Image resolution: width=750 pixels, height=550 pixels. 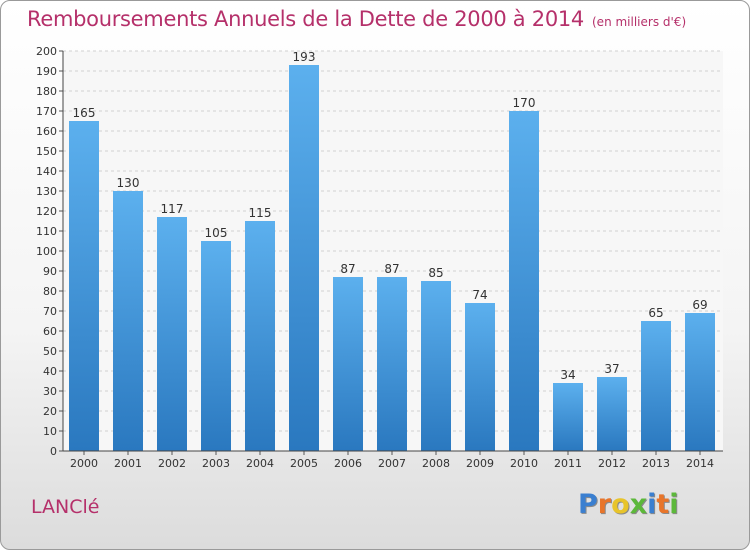 I want to click on y-tick-label: 170, so click(x=46, y=111).